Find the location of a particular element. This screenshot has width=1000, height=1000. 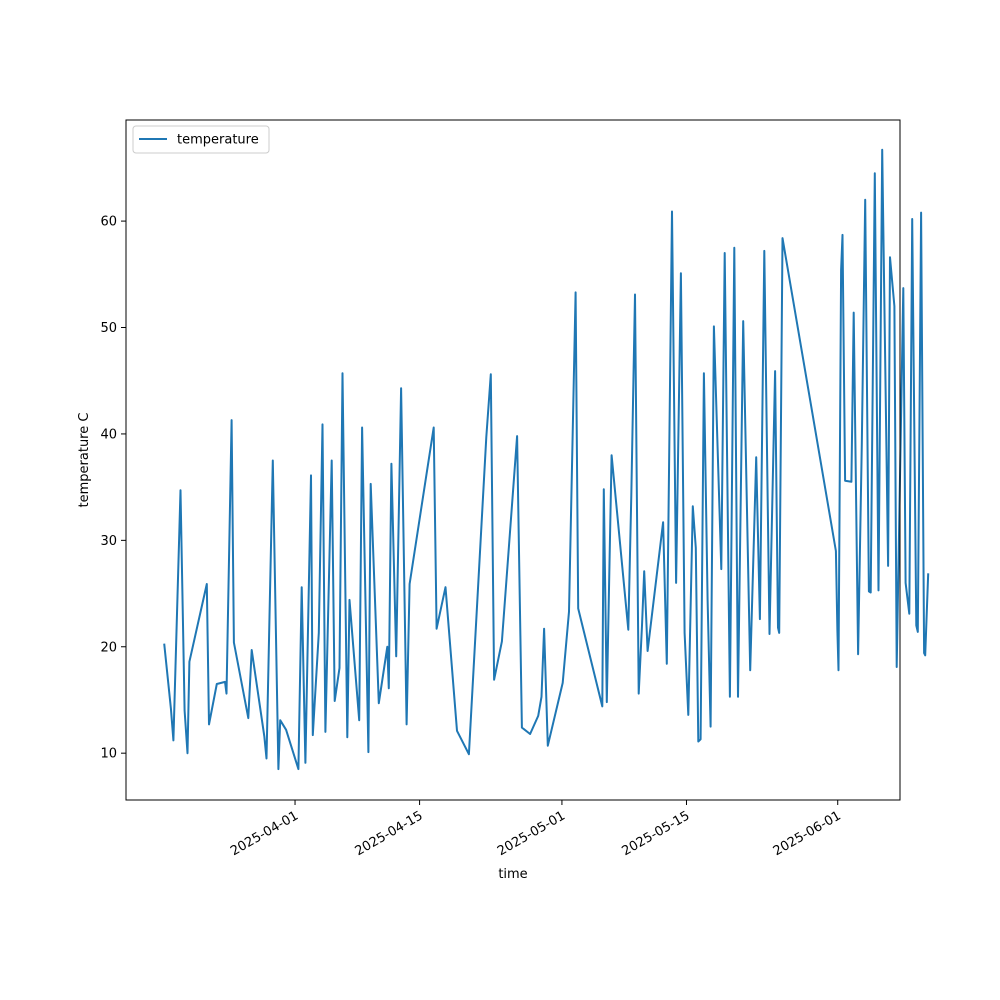

legend-box is located at coordinates (201, 139).